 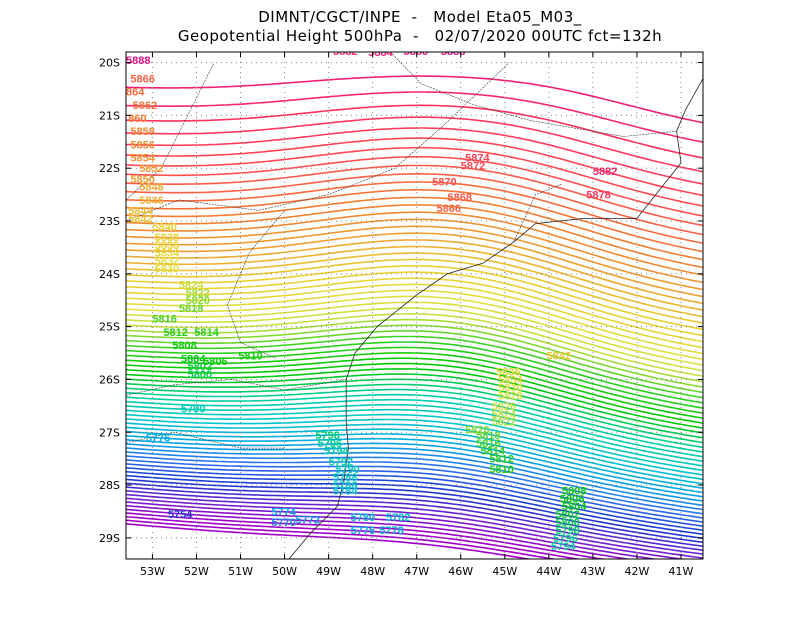 What do you see at coordinates (151, 169) in the screenshot?
I see `contour-label: 5852` at bounding box center [151, 169].